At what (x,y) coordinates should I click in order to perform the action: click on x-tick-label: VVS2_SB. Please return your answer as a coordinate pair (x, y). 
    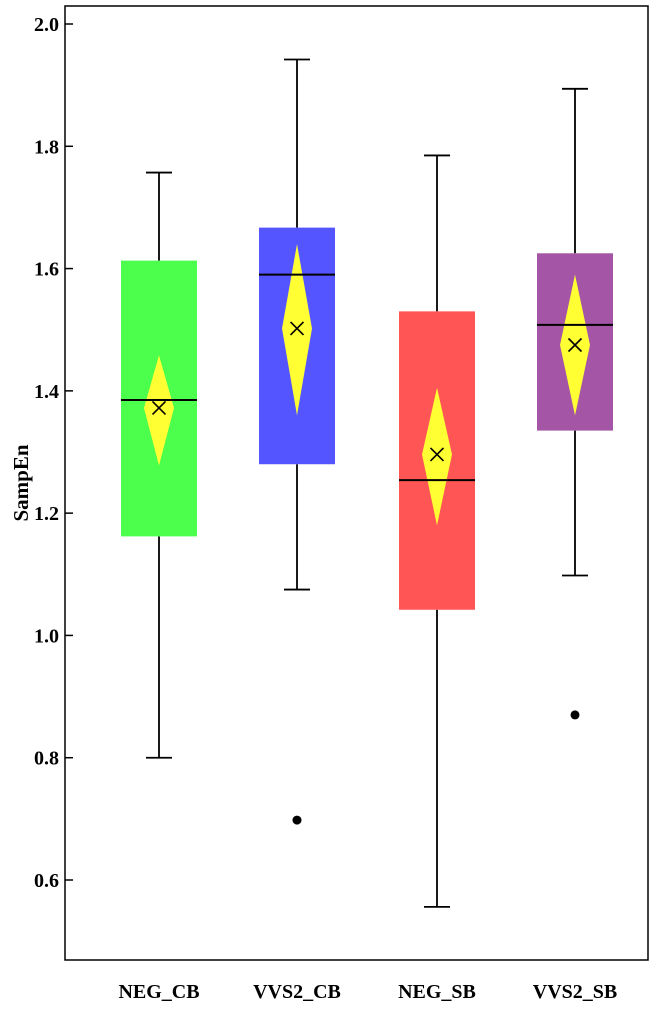
    Looking at the image, I should click on (575, 992).